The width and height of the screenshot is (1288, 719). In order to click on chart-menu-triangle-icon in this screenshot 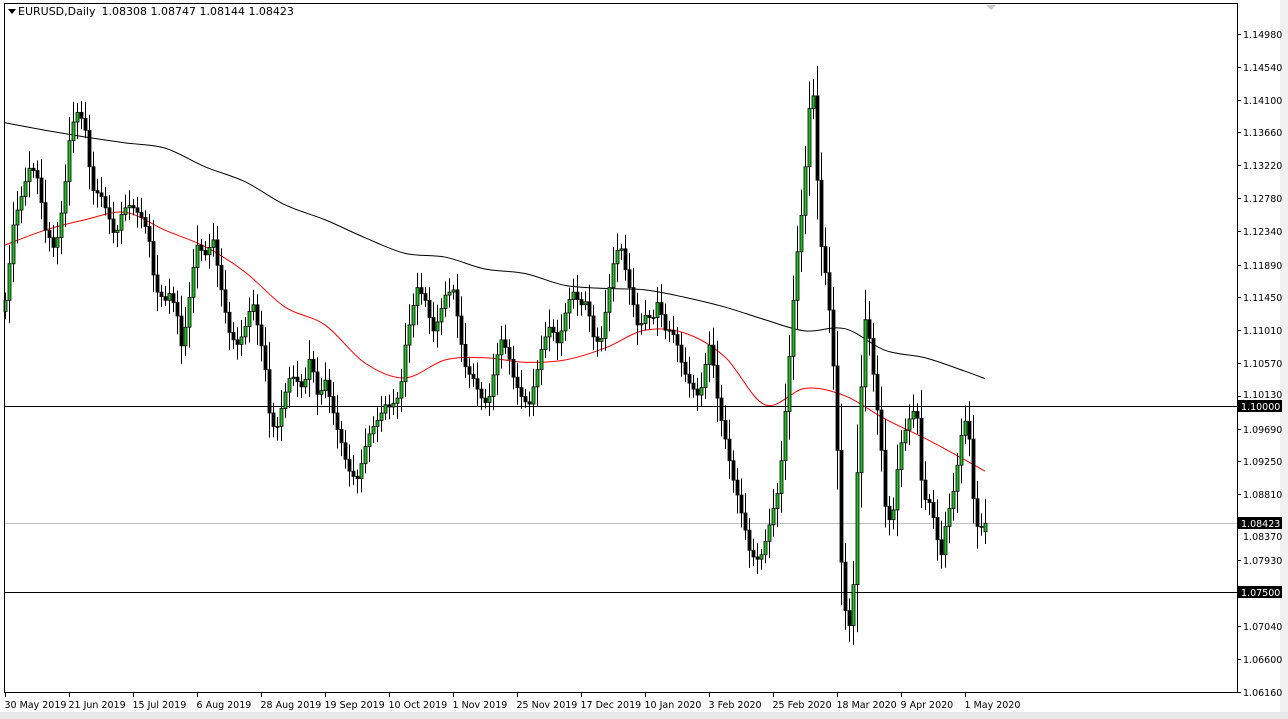, I will do `click(12, 11)`.